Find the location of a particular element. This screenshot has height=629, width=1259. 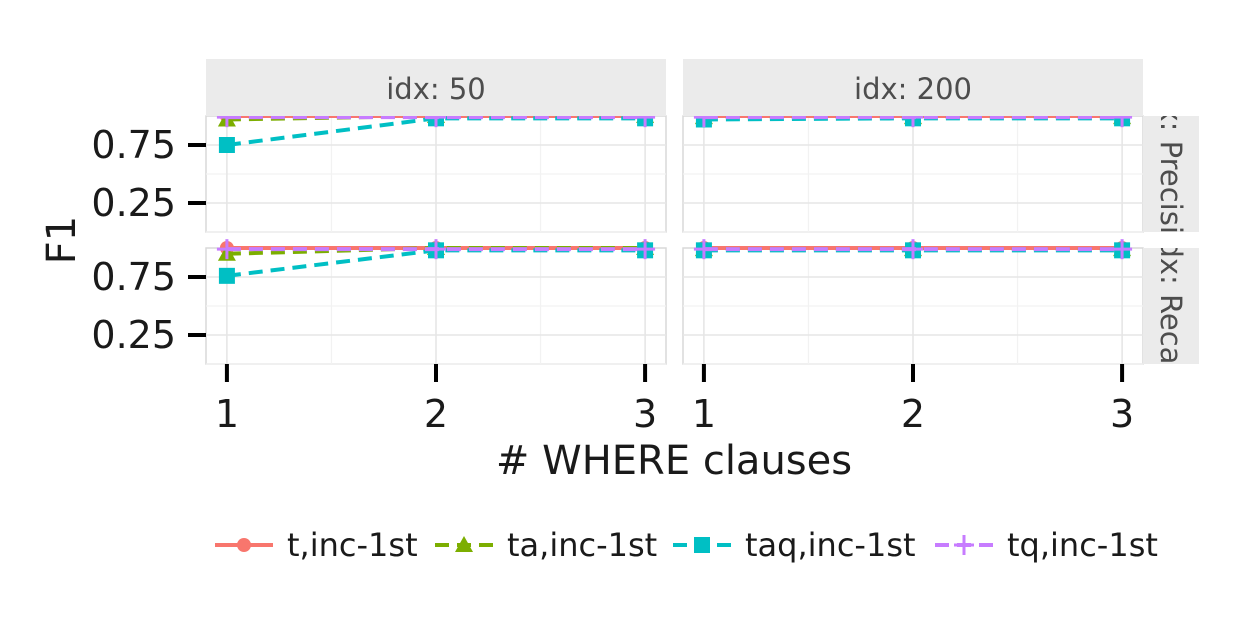

legend-item-1: ta,inc-1st is located at coordinates (546, 545).